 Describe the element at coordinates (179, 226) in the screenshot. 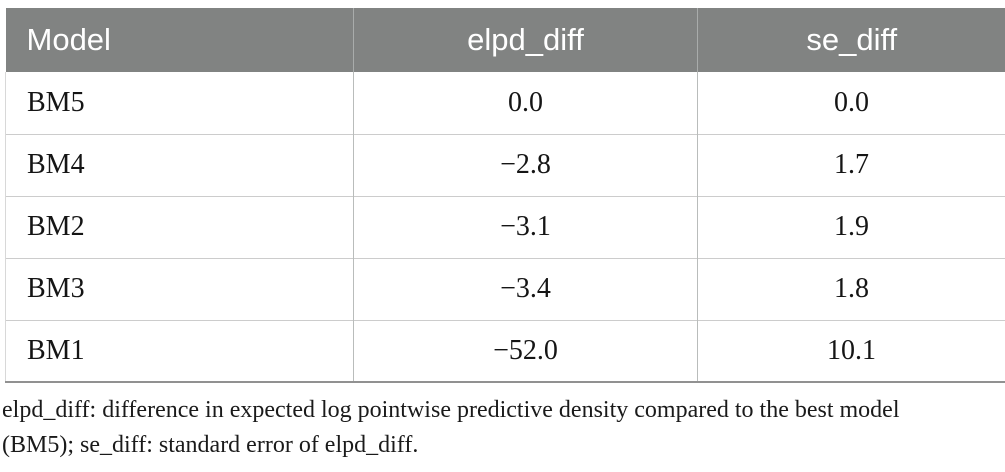

I see `model-cell: BM2` at that location.